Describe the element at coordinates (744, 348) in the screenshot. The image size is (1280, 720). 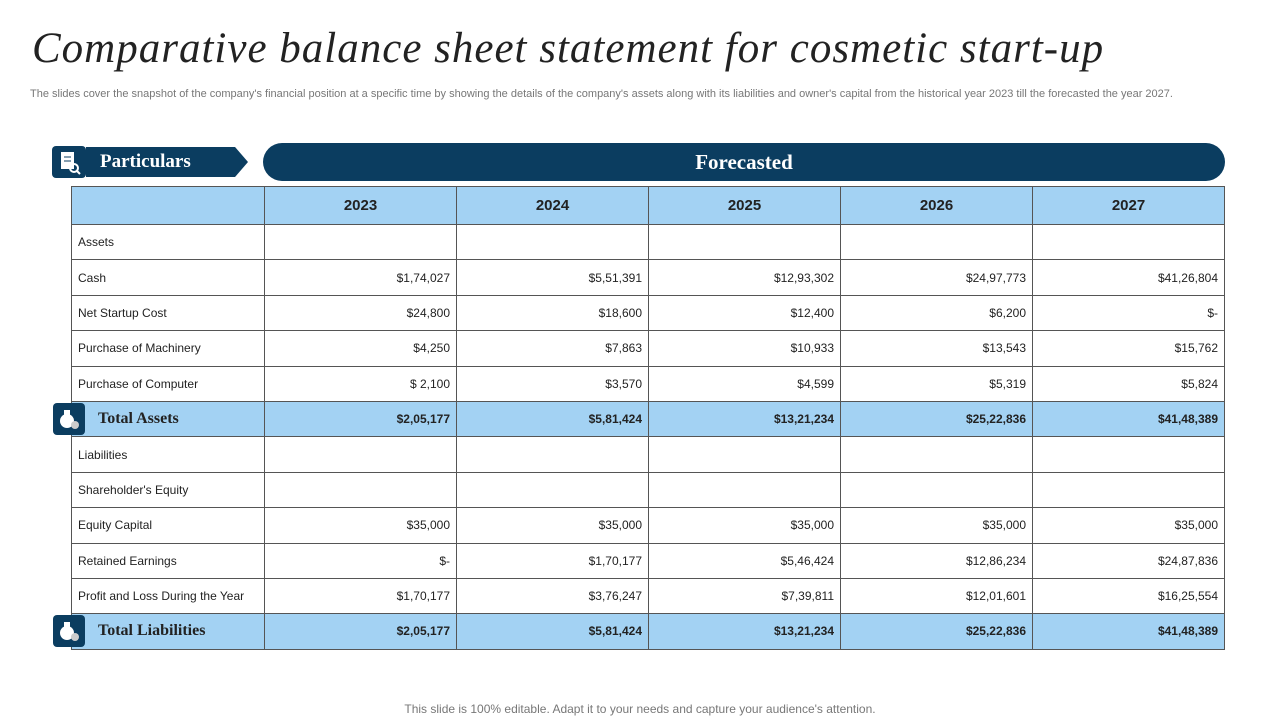
I see `value-cell: $10,933` at that location.